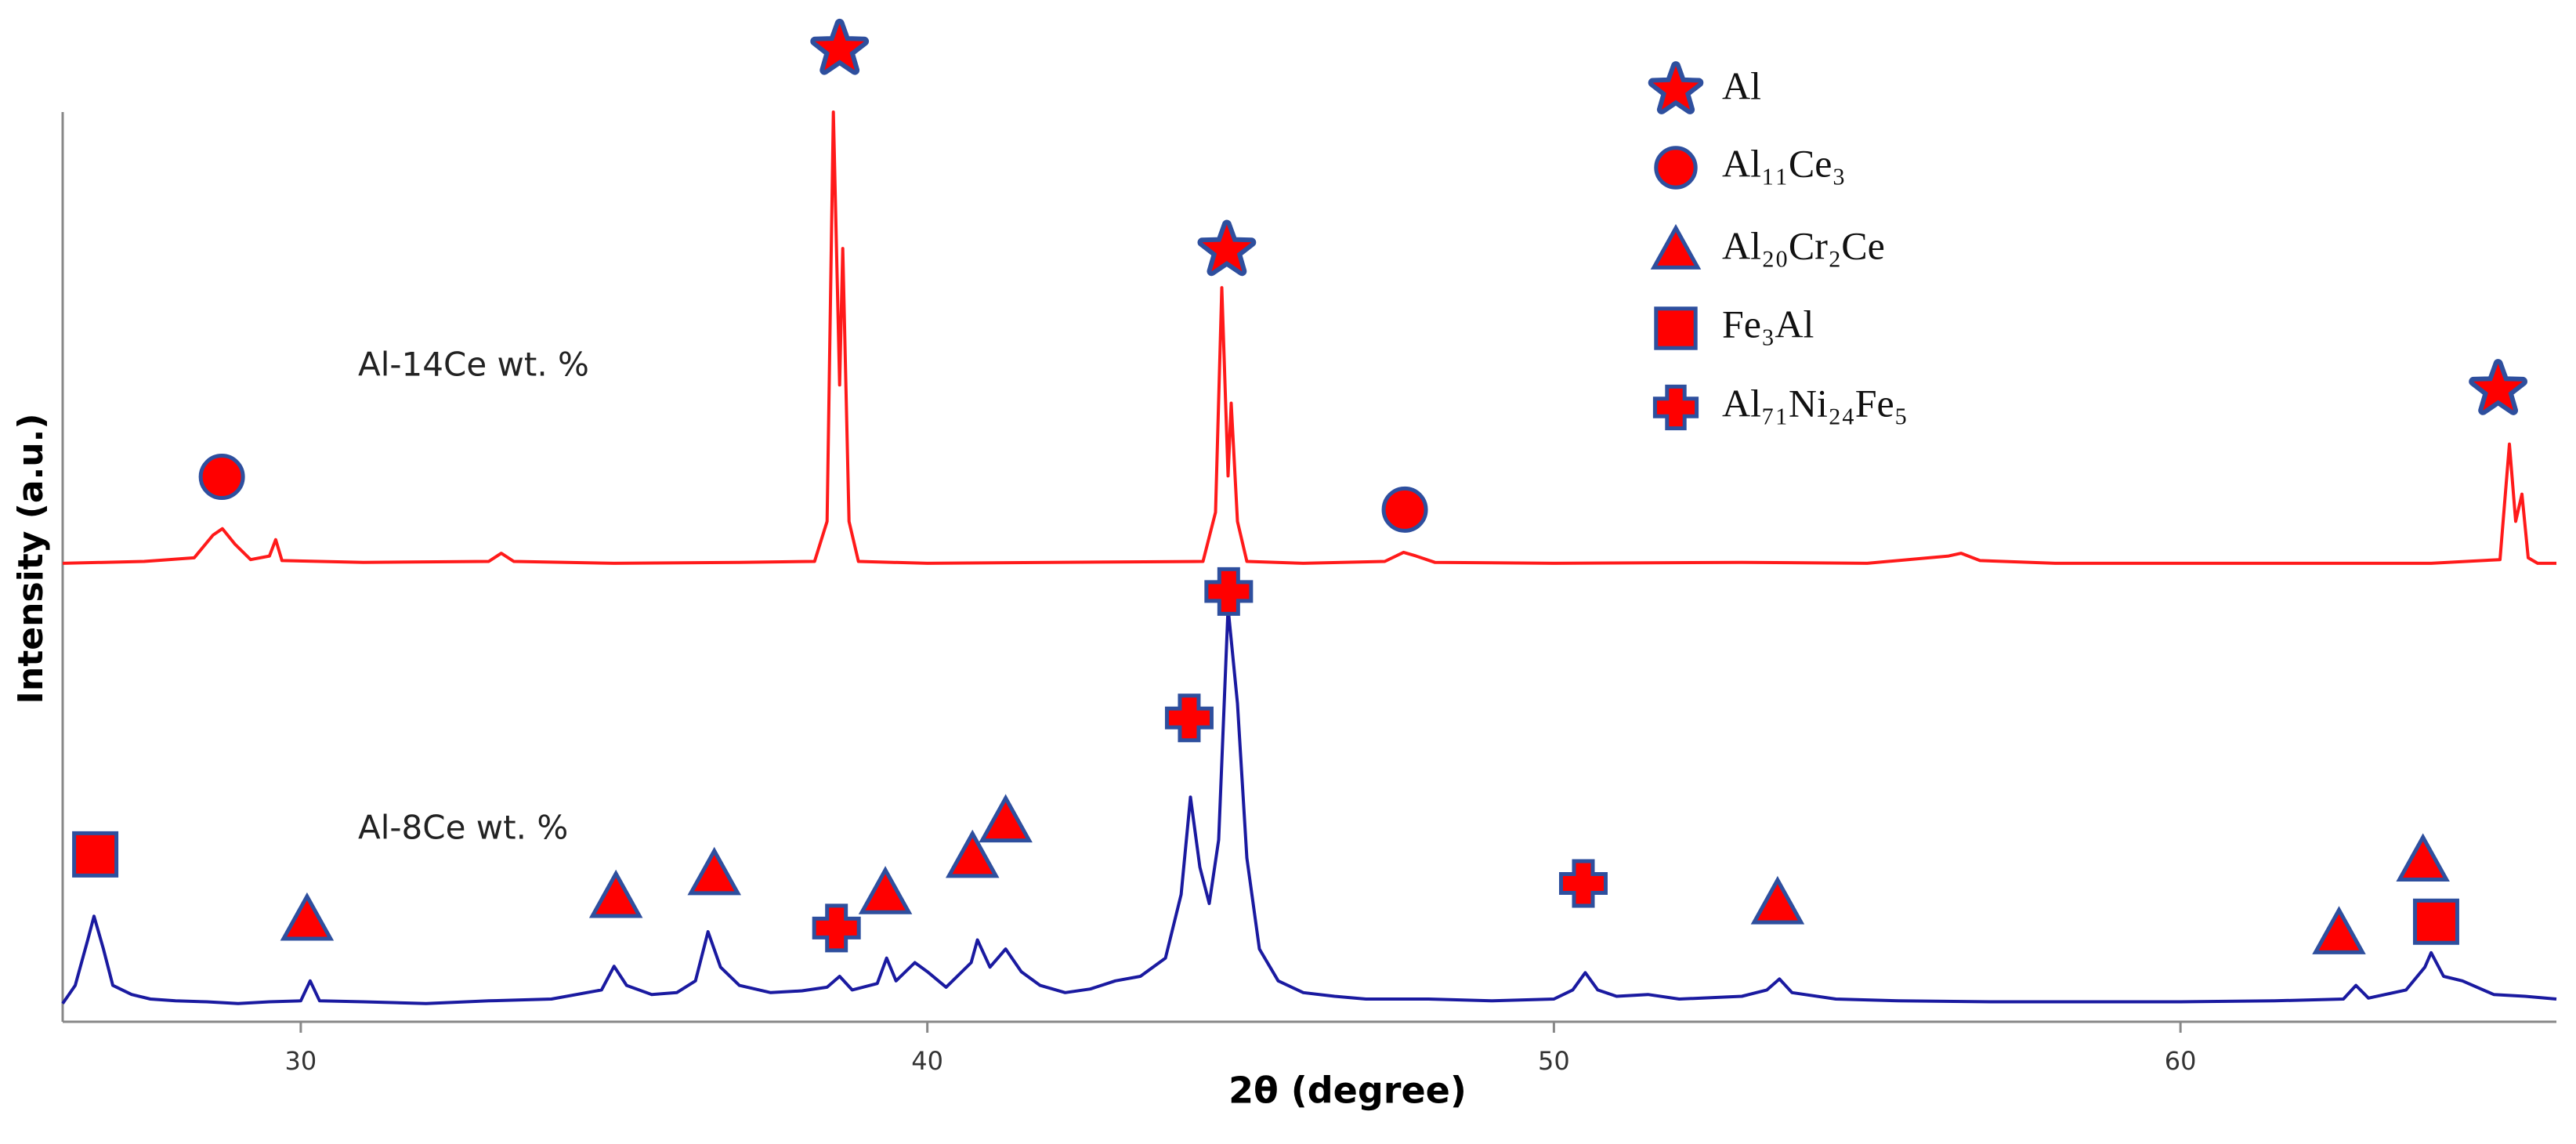 This screenshot has width=2576, height=1144. Describe the element at coordinates (927, 1061) in the screenshot. I see `x-tick-label: 40` at that location.